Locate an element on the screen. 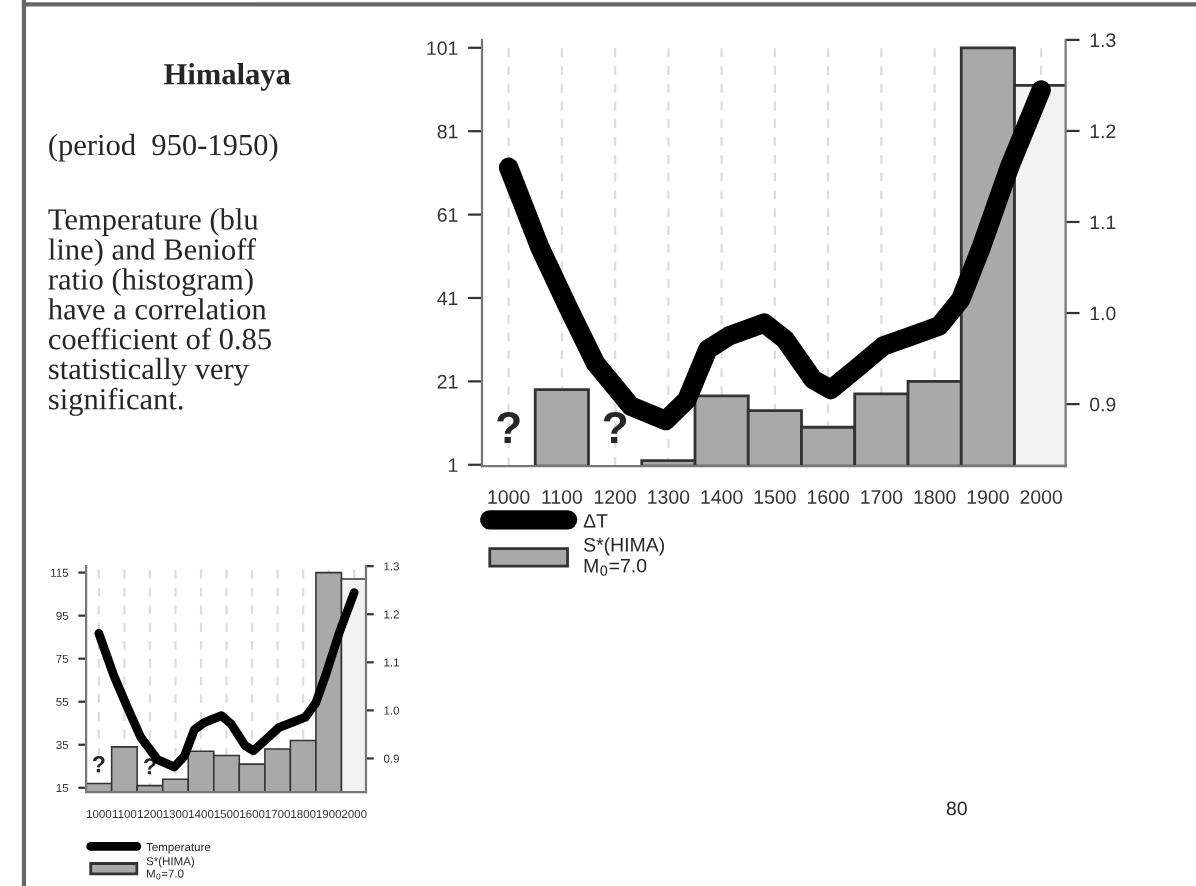 The image size is (1196, 886). y-tick-label: 21 is located at coordinates (447, 381).